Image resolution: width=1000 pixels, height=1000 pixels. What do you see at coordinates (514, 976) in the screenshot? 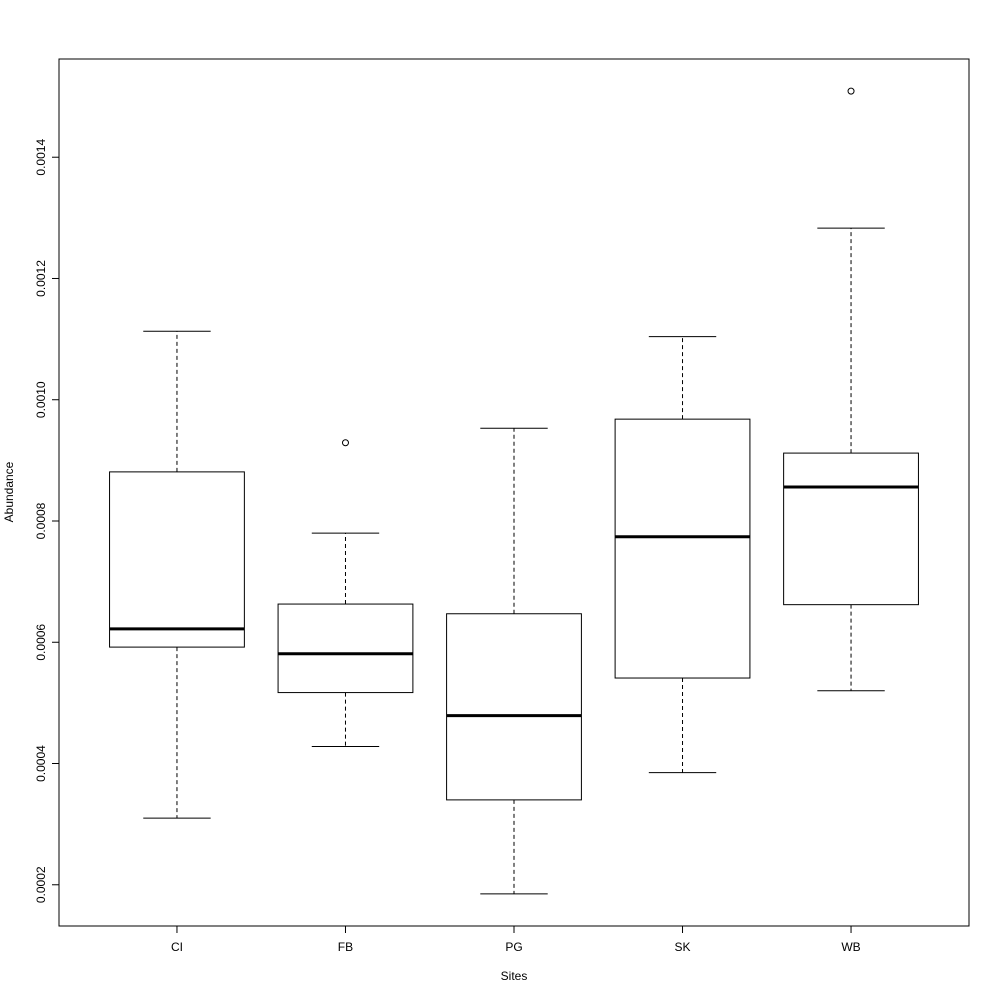
I see `x-axis-label: Sites` at bounding box center [514, 976].